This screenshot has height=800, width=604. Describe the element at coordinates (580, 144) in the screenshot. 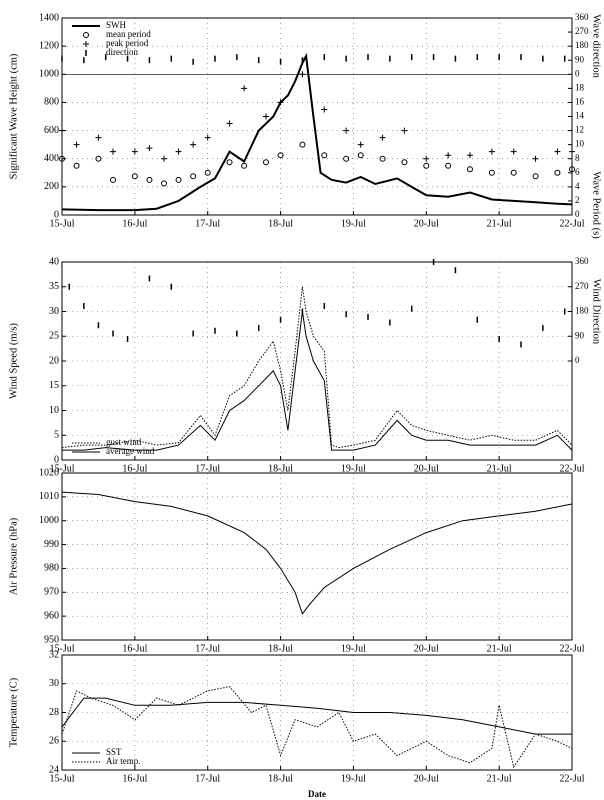

I see `y2-tick-label: 10` at that location.